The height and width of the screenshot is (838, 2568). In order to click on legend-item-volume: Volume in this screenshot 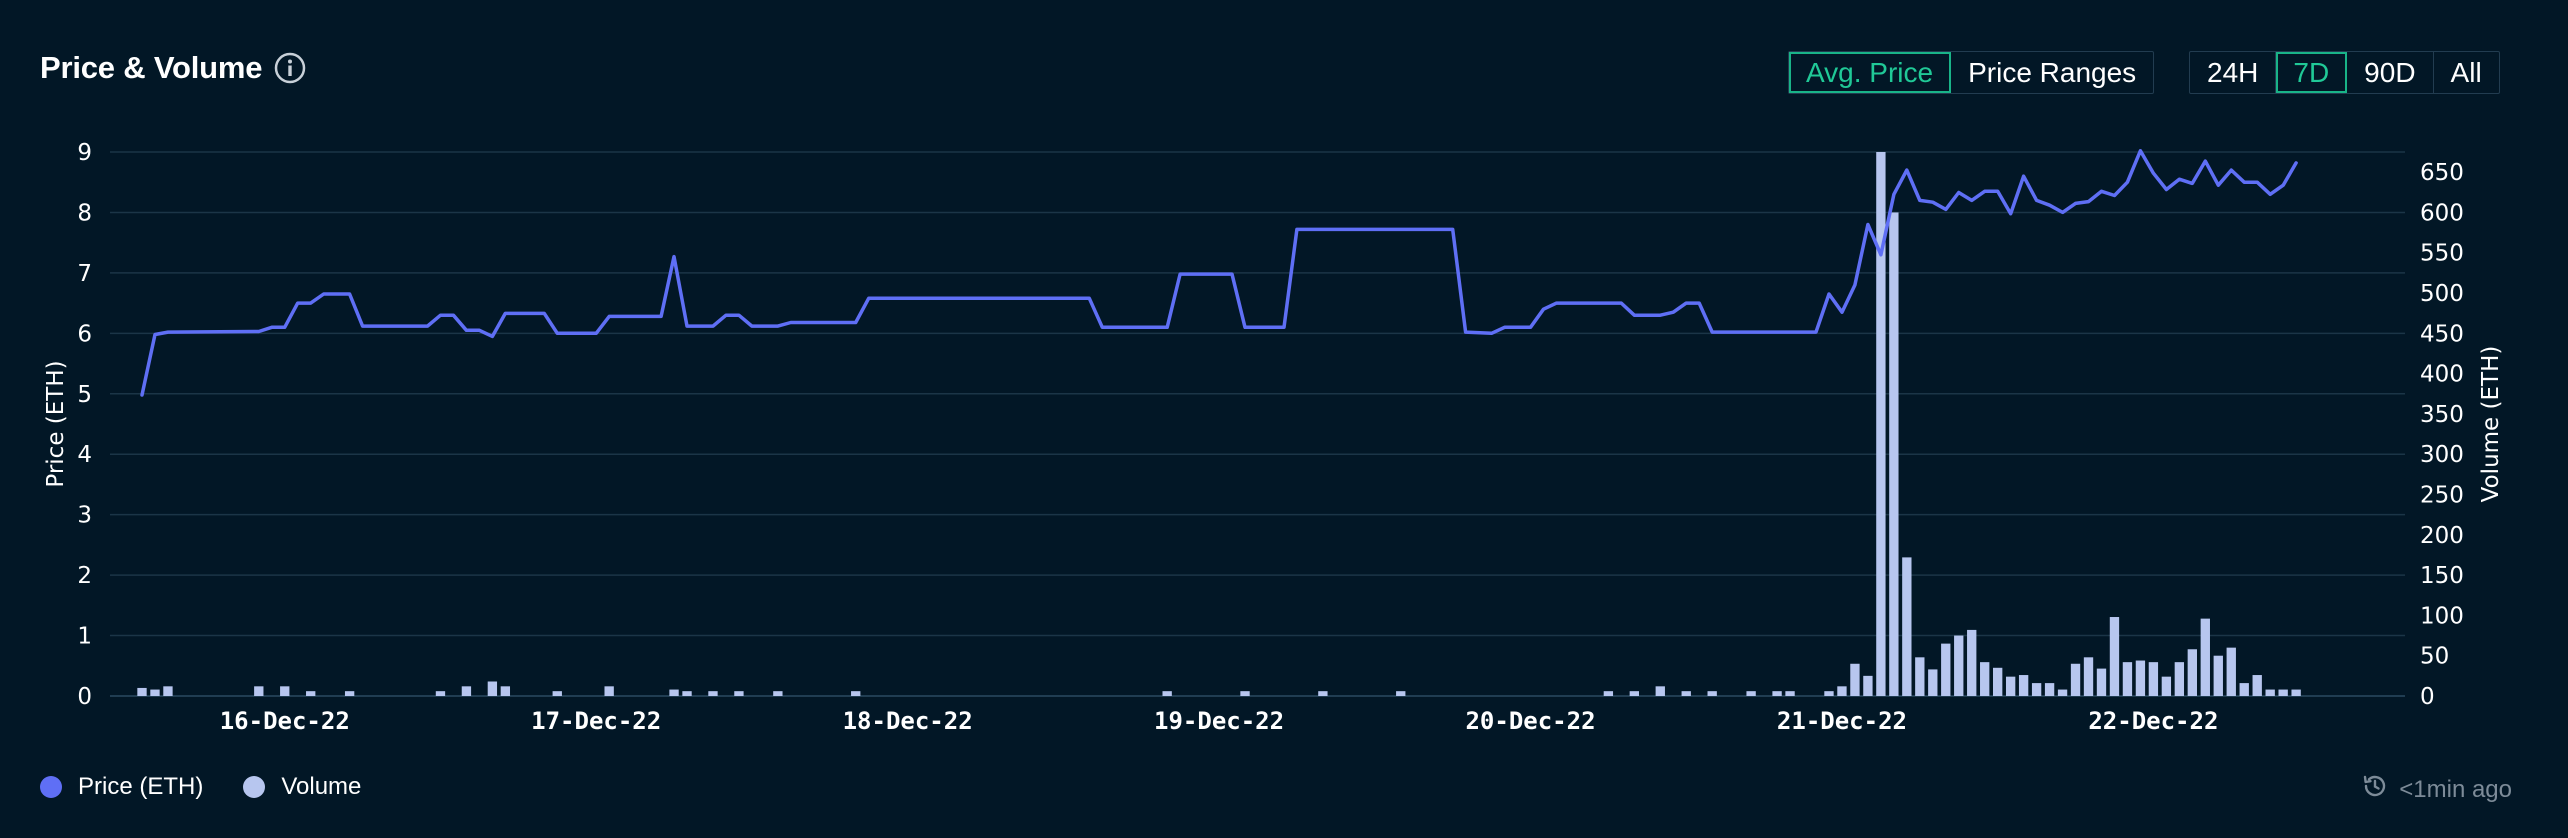, I will do `click(302, 787)`.